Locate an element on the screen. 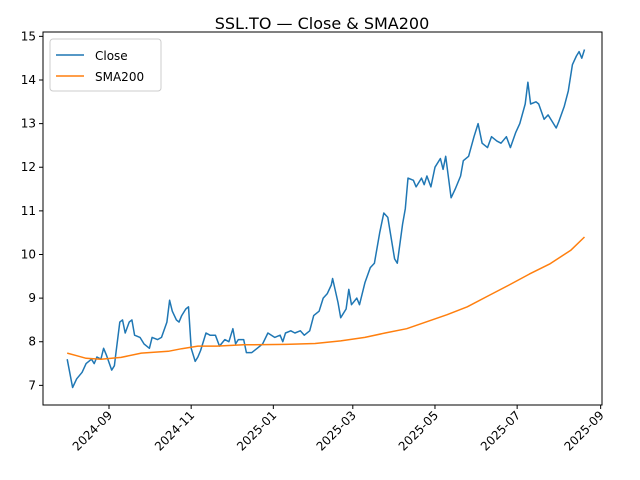  legend-box is located at coordinates (105, 65).